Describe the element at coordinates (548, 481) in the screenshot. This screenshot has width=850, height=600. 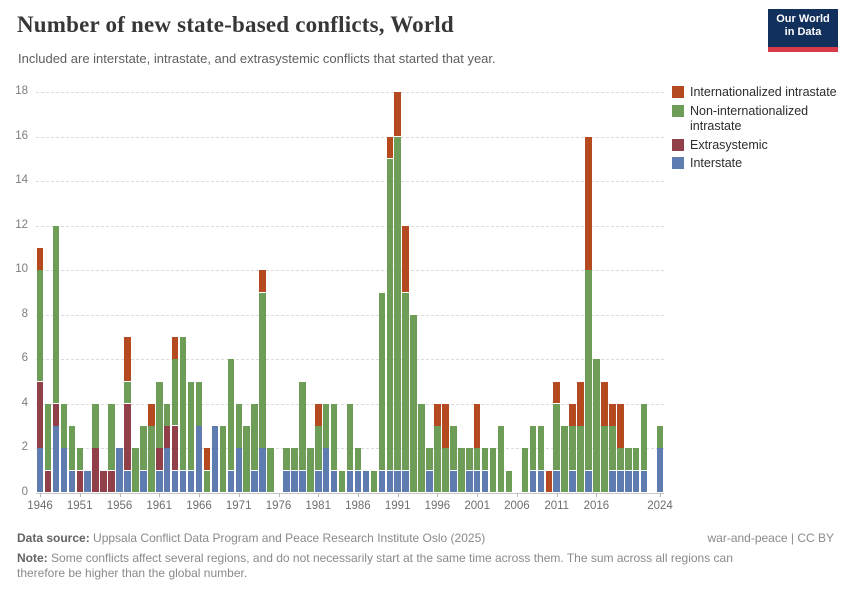
I see `bar-2010-internationalized` at that location.